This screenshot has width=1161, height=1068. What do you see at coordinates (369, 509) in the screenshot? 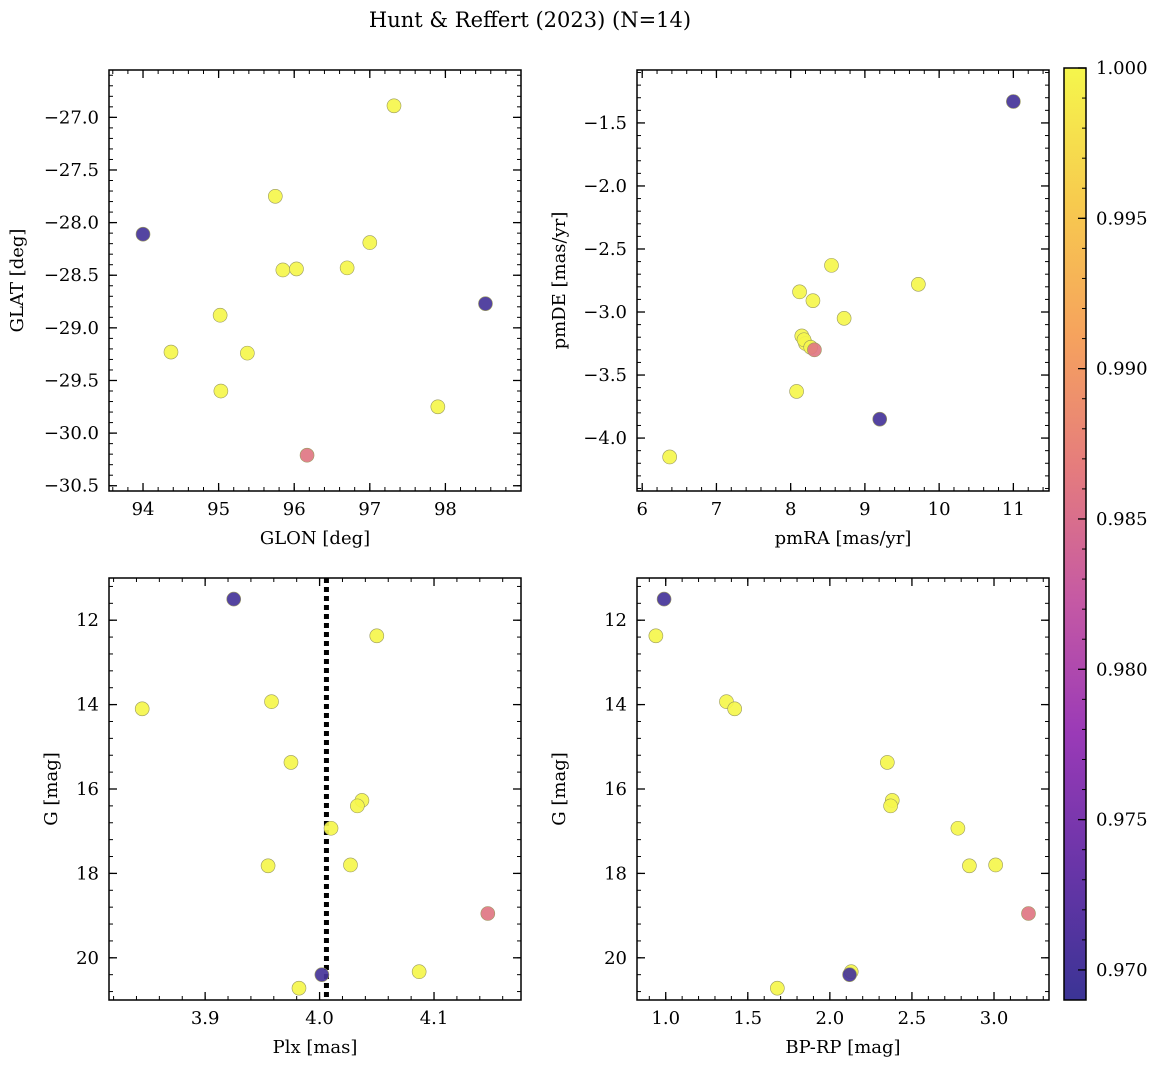
I see `x-tick-label: 97` at bounding box center [369, 509].